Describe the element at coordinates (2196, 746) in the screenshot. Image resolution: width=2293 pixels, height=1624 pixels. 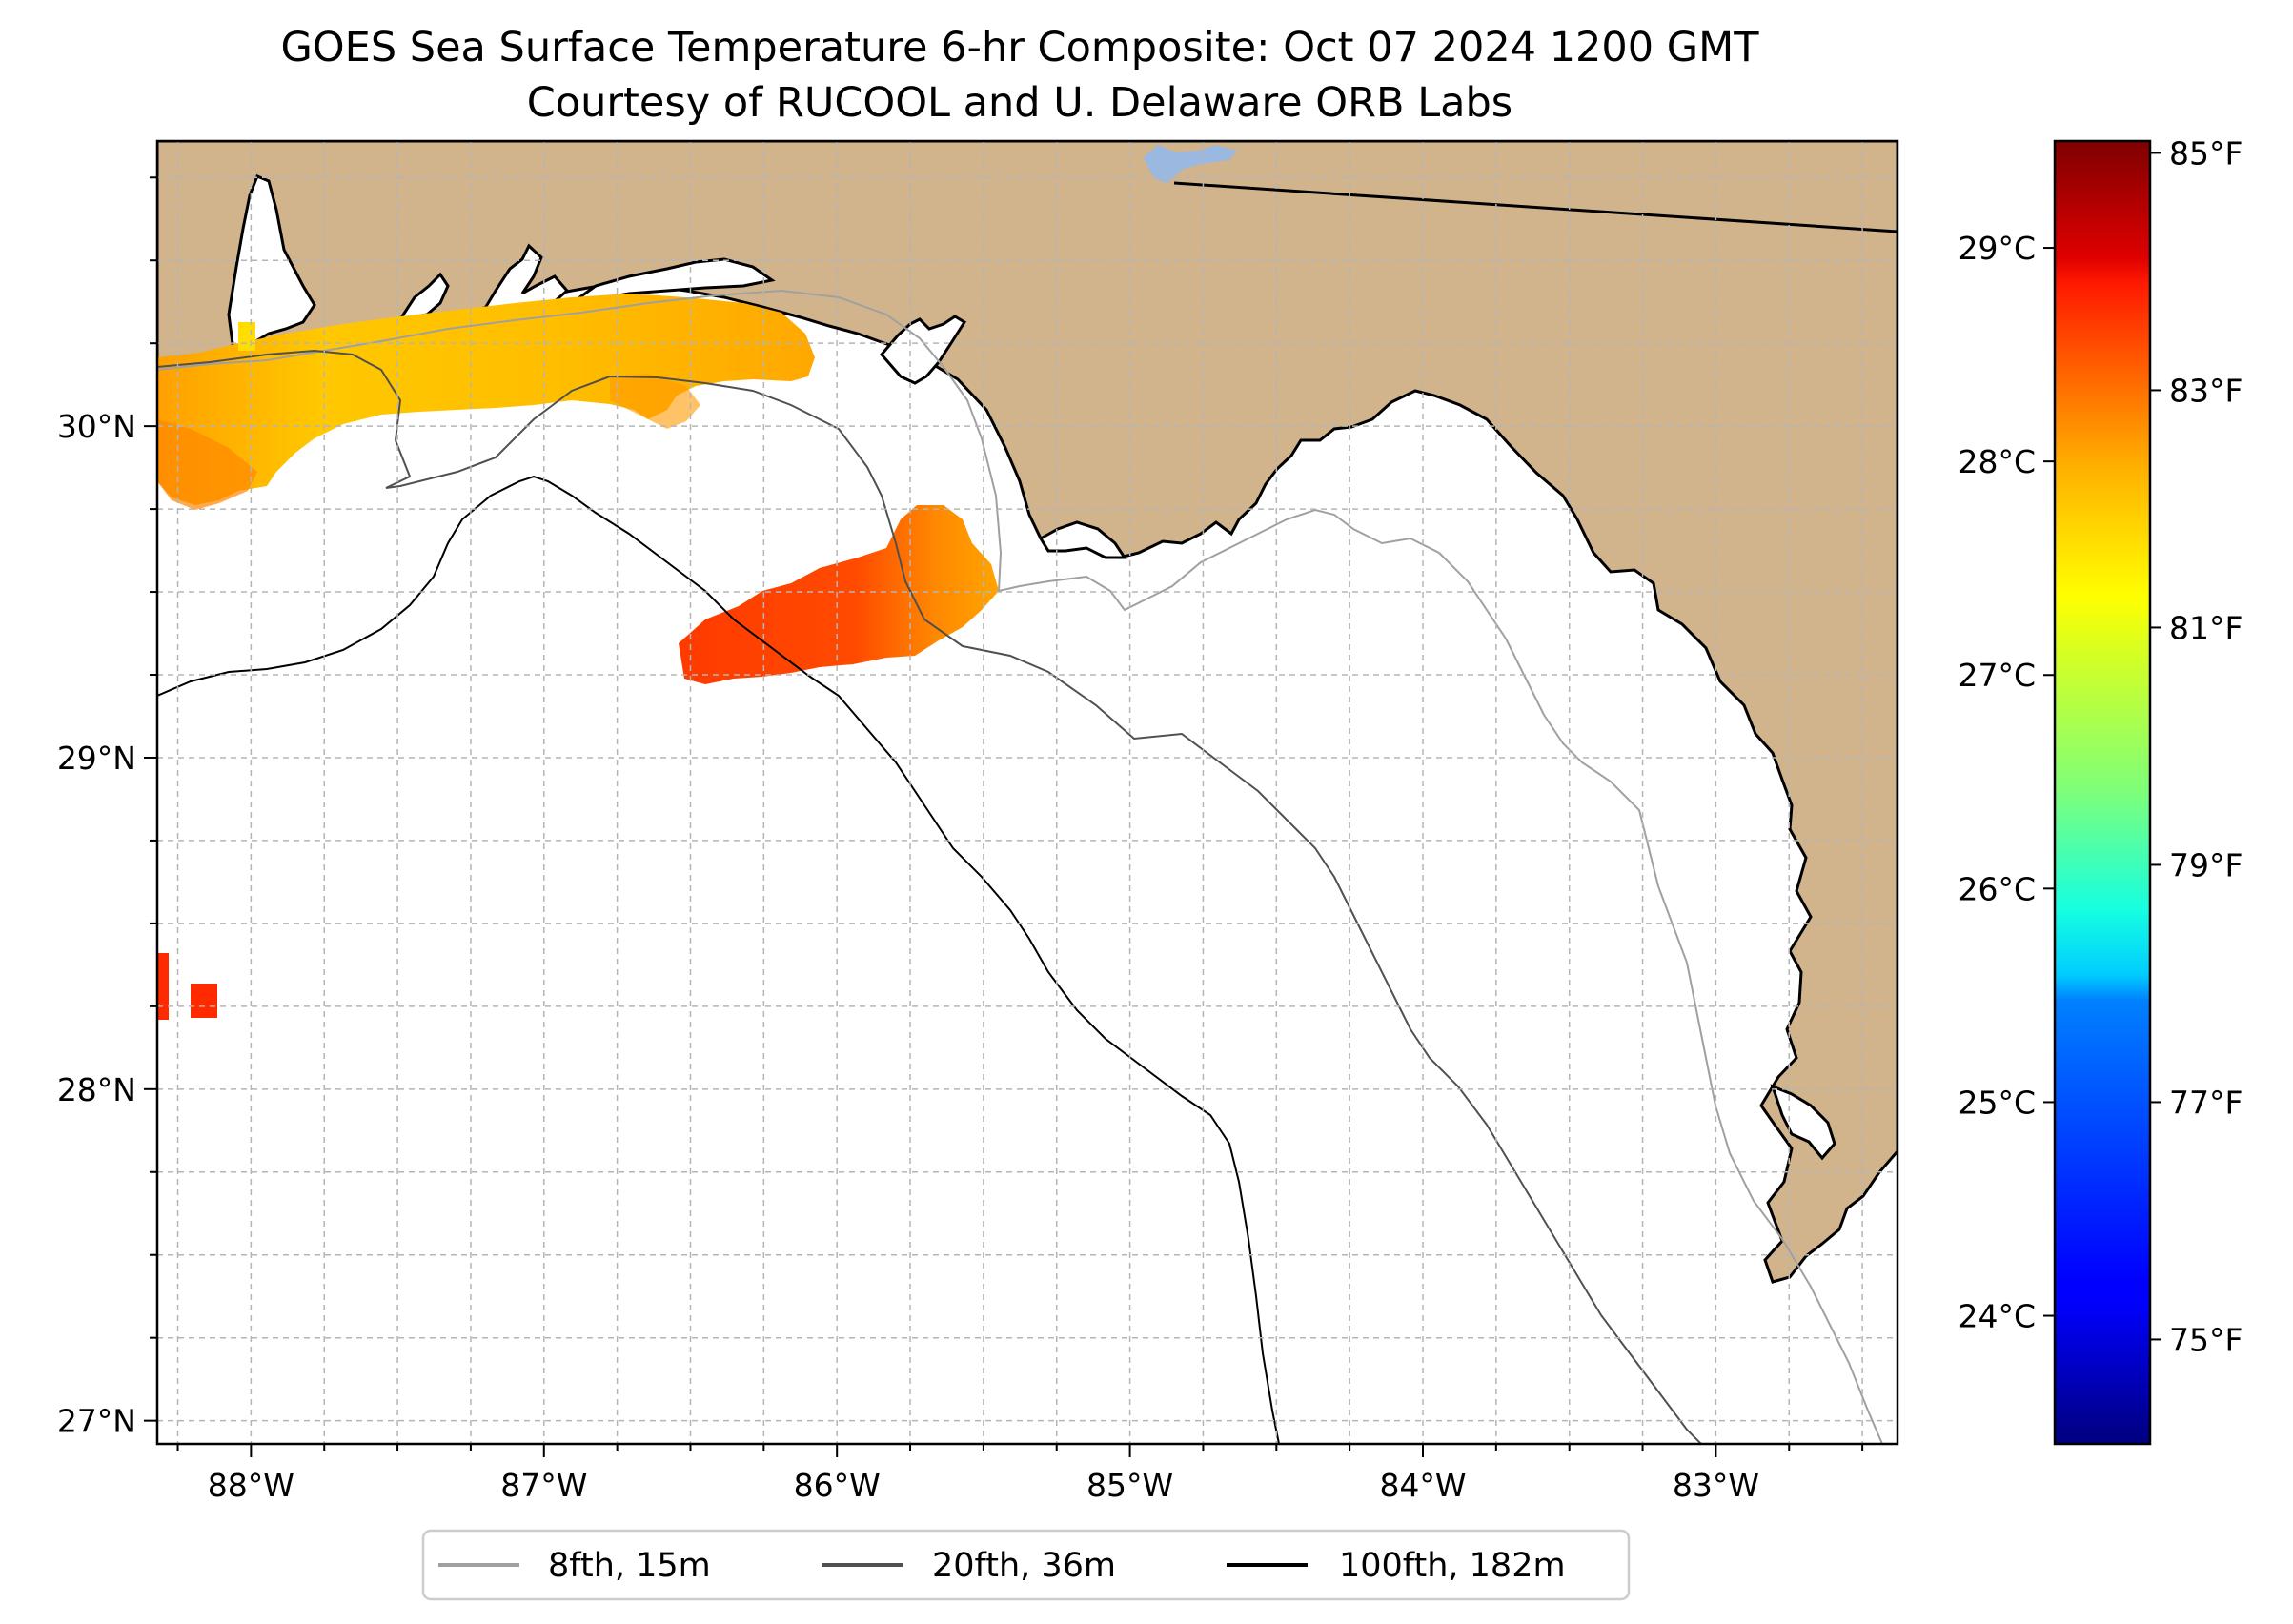
I see `colorbar-fahrenheit-ticks: 75°F 77°F 79°F 81°F 83°F 85°F` at that location.